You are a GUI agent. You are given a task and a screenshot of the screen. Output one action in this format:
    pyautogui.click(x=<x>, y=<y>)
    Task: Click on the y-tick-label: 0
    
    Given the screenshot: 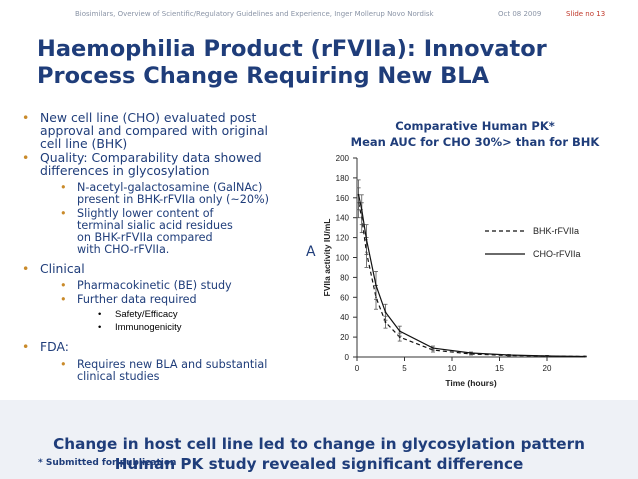 What is the action you would take?
    pyautogui.click(x=347, y=357)
    